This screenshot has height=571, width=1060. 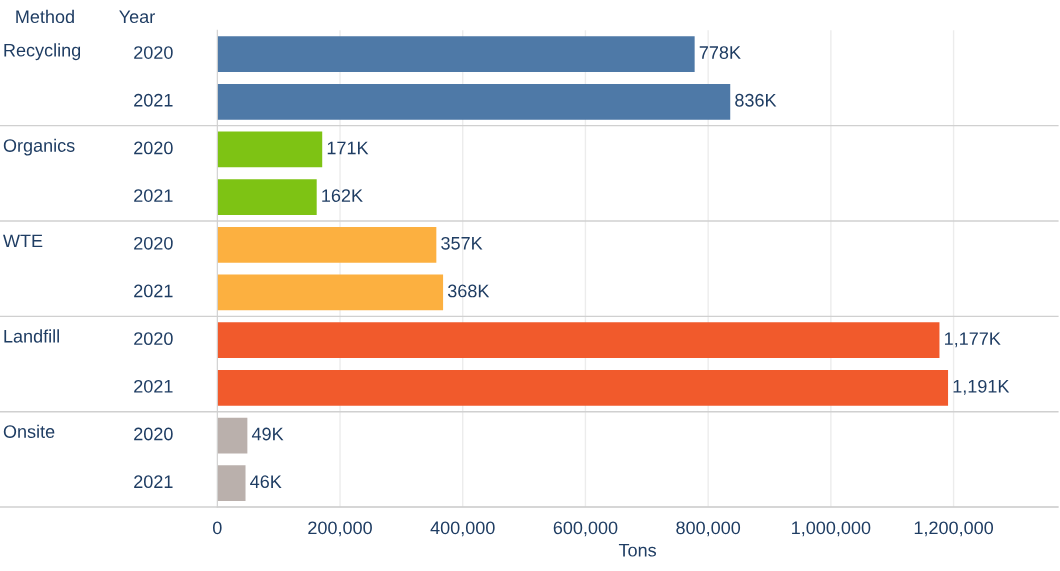 What do you see at coordinates (462, 243) in the screenshot?
I see `data-label: 357K` at bounding box center [462, 243].